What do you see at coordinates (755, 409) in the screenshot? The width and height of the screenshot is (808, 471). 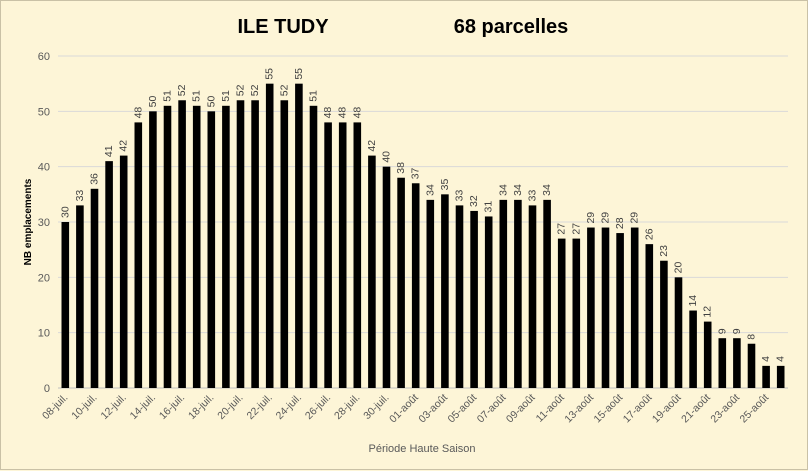 I see `x-tick-label: 25-août` at bounding box center [755, 409].